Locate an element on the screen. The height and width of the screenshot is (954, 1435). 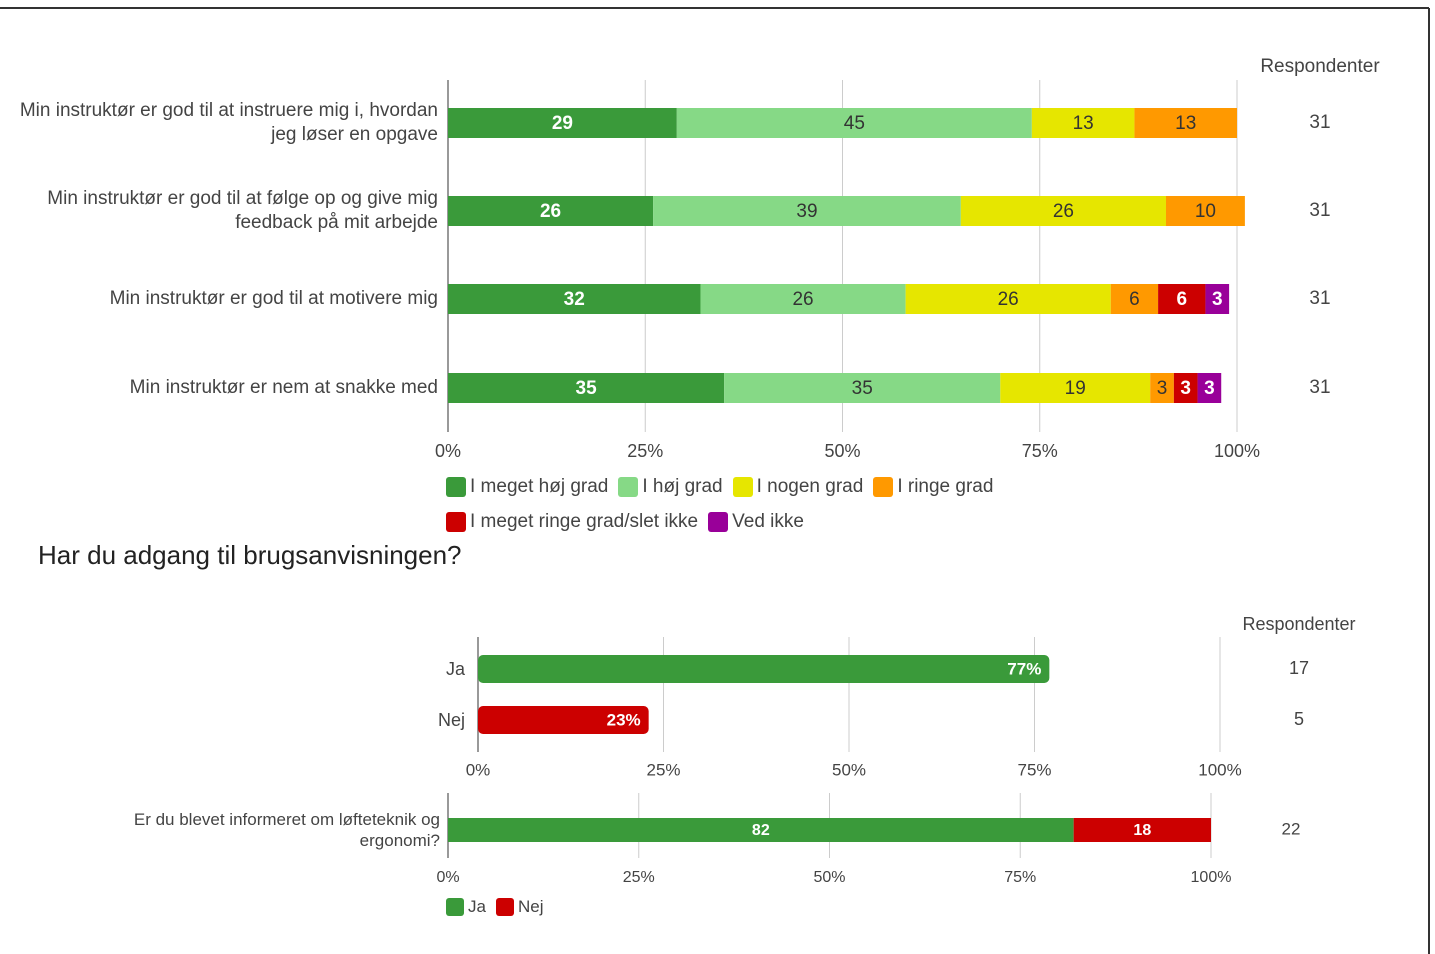
data-label: 82 is located at coordinates (761, 830).